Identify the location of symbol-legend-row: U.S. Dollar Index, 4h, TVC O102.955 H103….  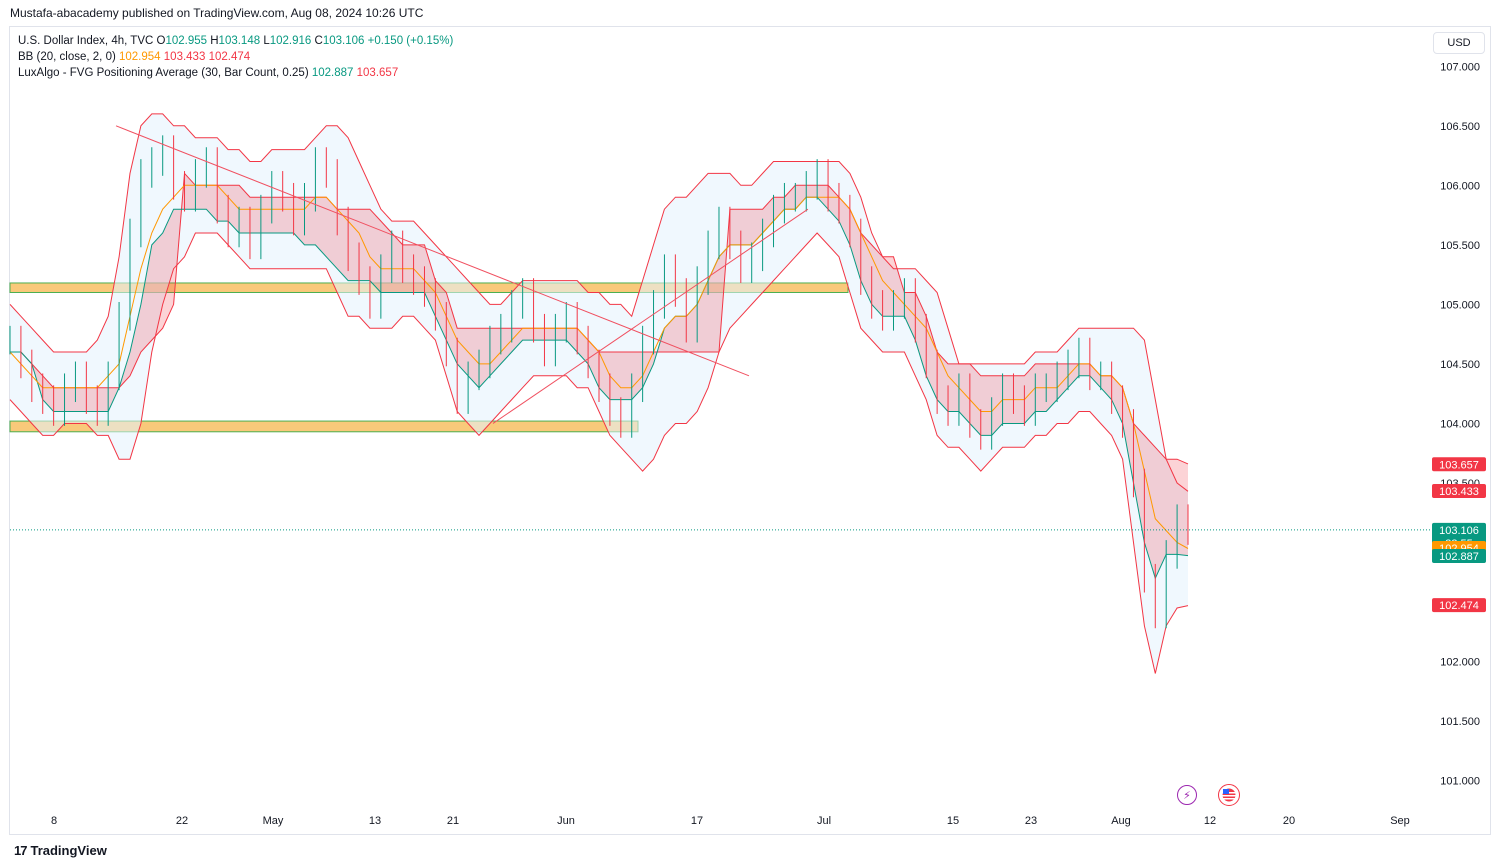
(235, 41).